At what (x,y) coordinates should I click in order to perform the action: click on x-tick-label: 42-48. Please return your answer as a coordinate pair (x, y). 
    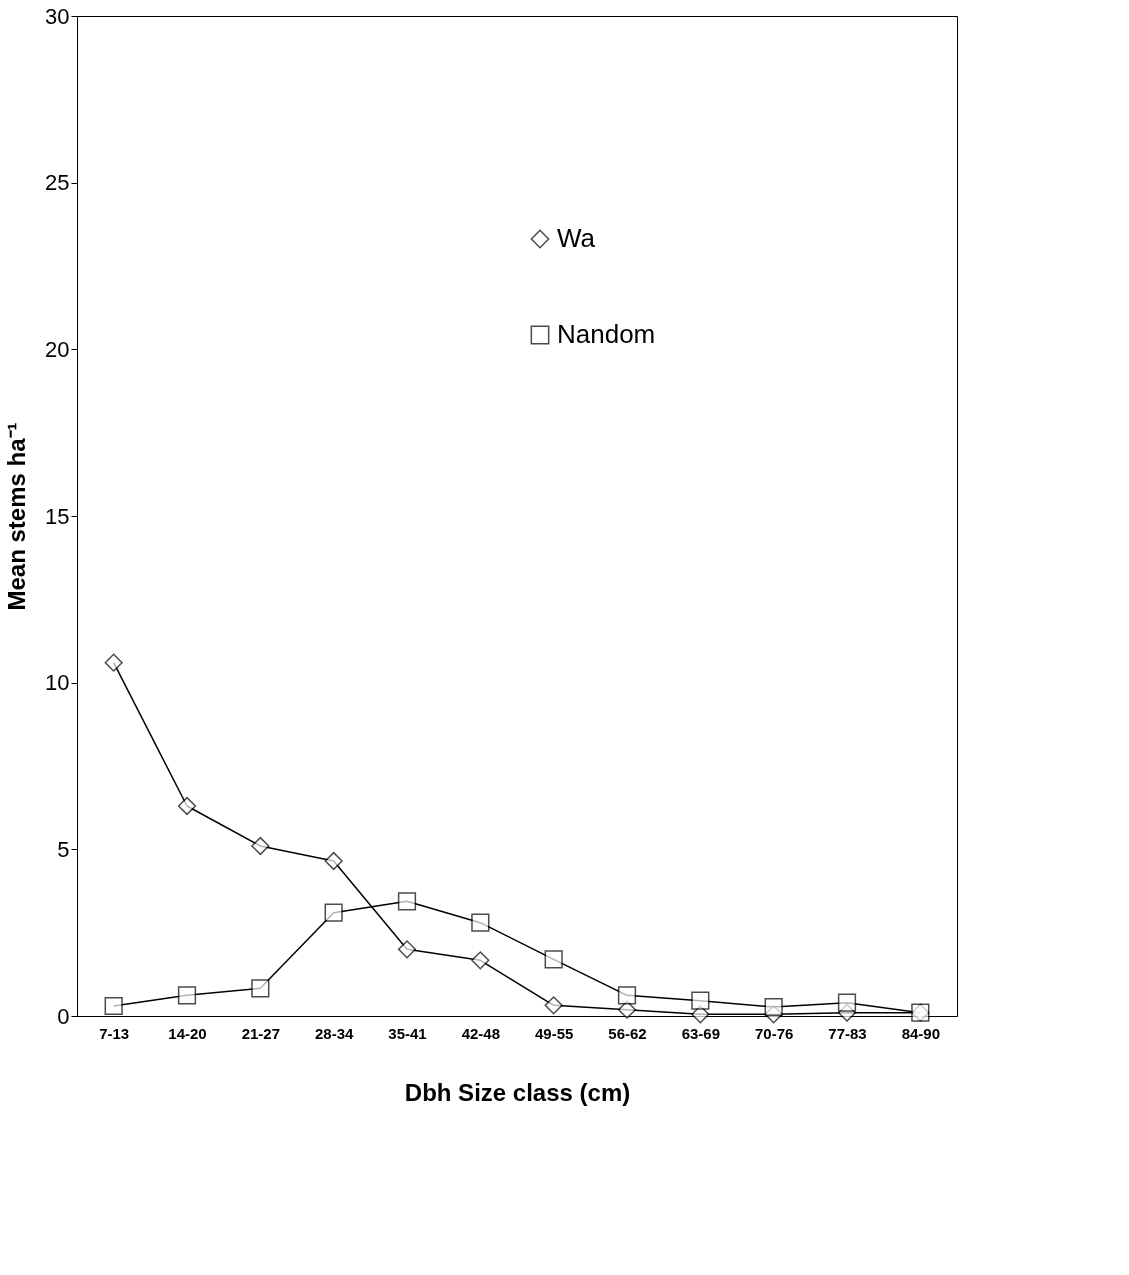
    Looking at the image, I should click on (481, 1033).